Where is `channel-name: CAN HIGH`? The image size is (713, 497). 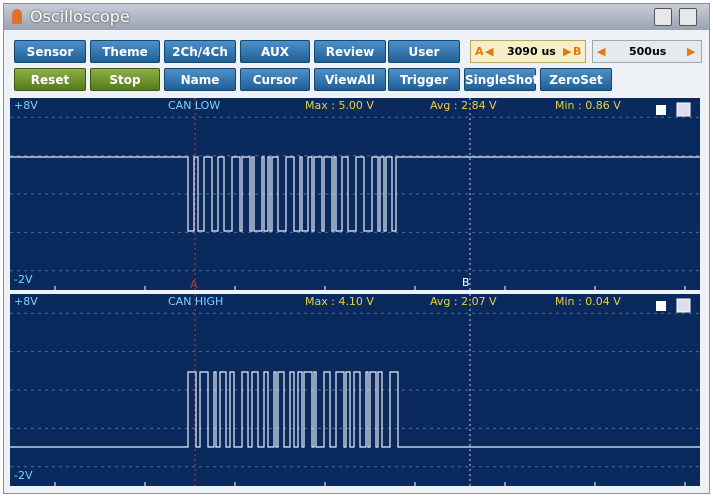
channel-name: CAN HIGH is located at coordinates (195, 301).